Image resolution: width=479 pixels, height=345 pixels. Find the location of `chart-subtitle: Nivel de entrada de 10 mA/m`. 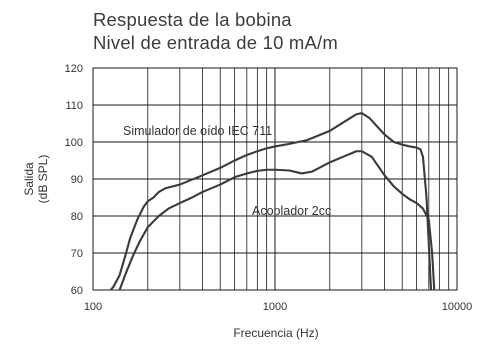

chart-subtitle: Nivel de entrada de 10 mA/m is located at coordinates (215, 42).